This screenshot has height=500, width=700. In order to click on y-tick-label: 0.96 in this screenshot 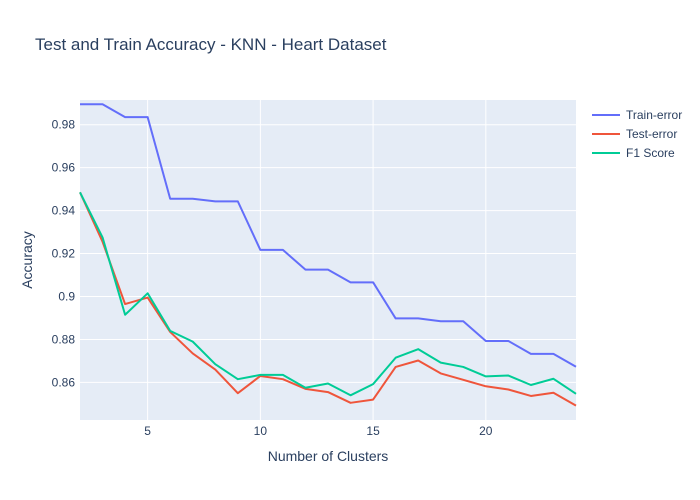, I will do `click(64, 168)`.